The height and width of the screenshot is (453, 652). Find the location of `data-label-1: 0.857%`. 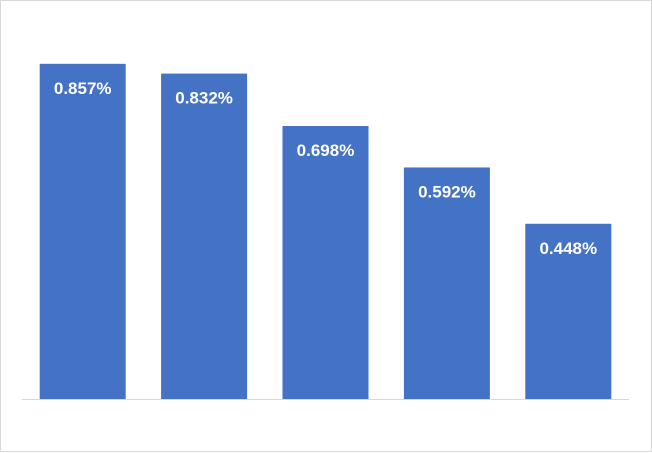

data-label-1: 0.857% is located at coordinates (83, 88).